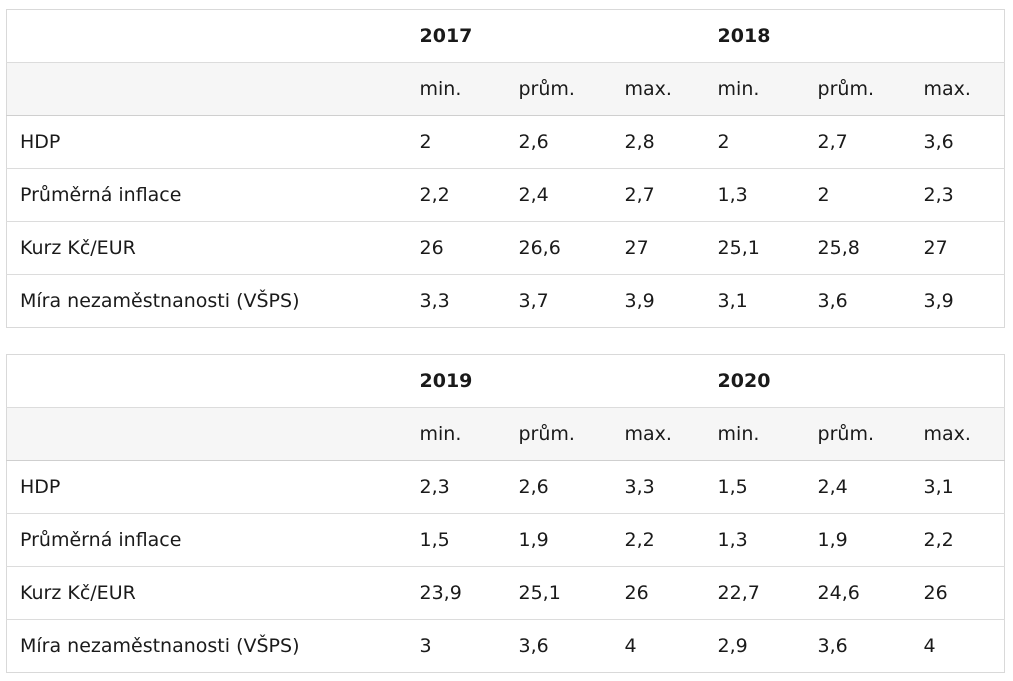 This screenshot has width=1013, height=681. I want to click on year-header: 2018, so click(744, 36).